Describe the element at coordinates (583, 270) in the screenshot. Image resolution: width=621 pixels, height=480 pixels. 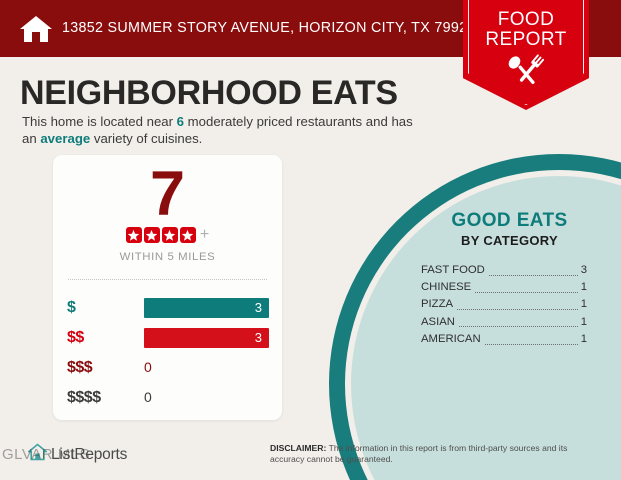
I see `category-count: 3` at that location.